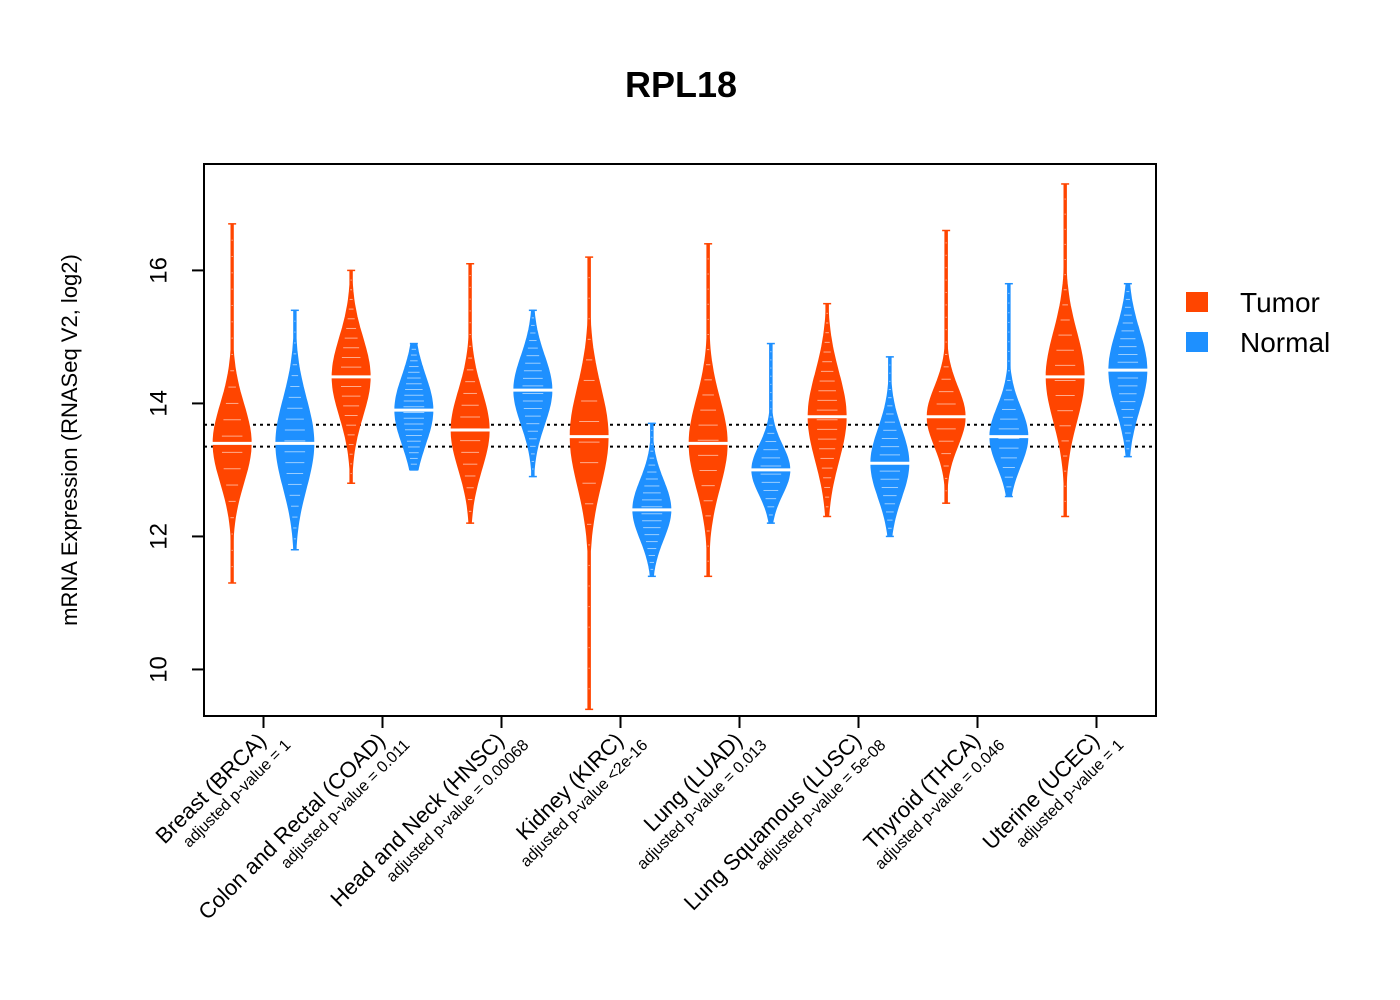 The height and width of the screenshot is (1000, 1400). Describe the element at coordinates (69, 440) in the screenshot. I see `y-axis-label: mRNA Expression (RNASeq V2, log2)` at that location.